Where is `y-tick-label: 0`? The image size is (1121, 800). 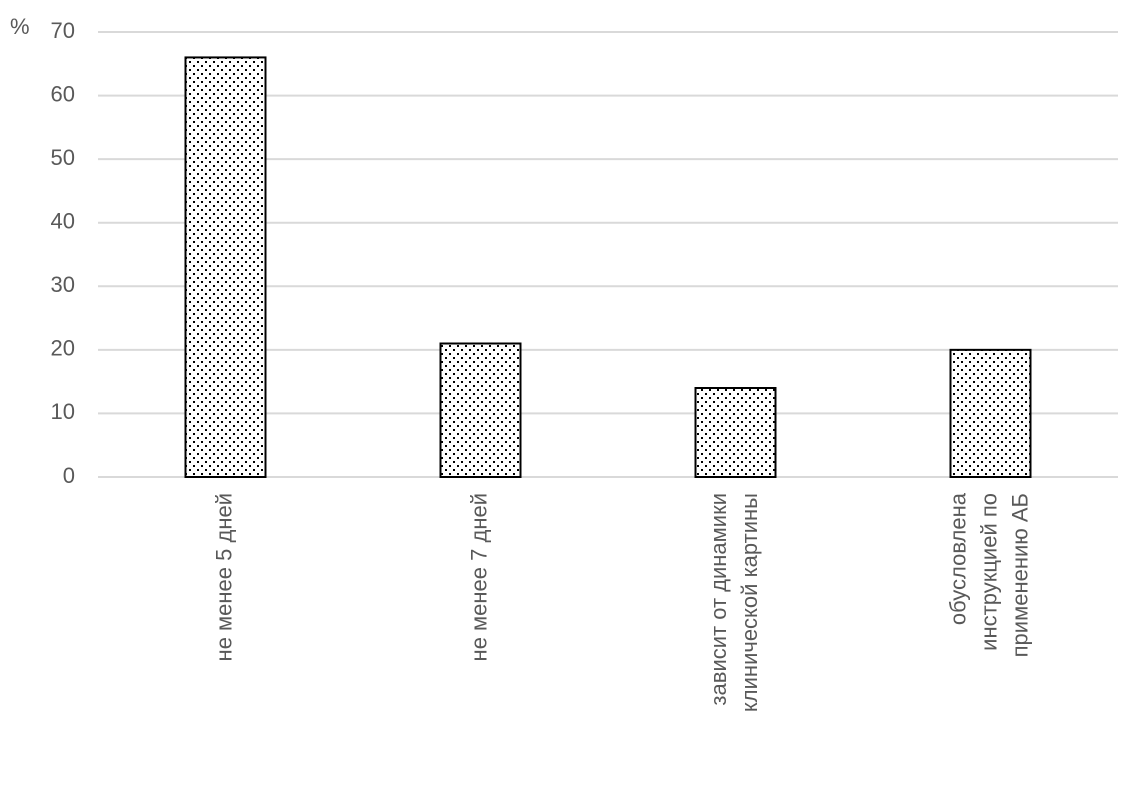 y-tick-label: 0 is located at coordinates (69, 475).